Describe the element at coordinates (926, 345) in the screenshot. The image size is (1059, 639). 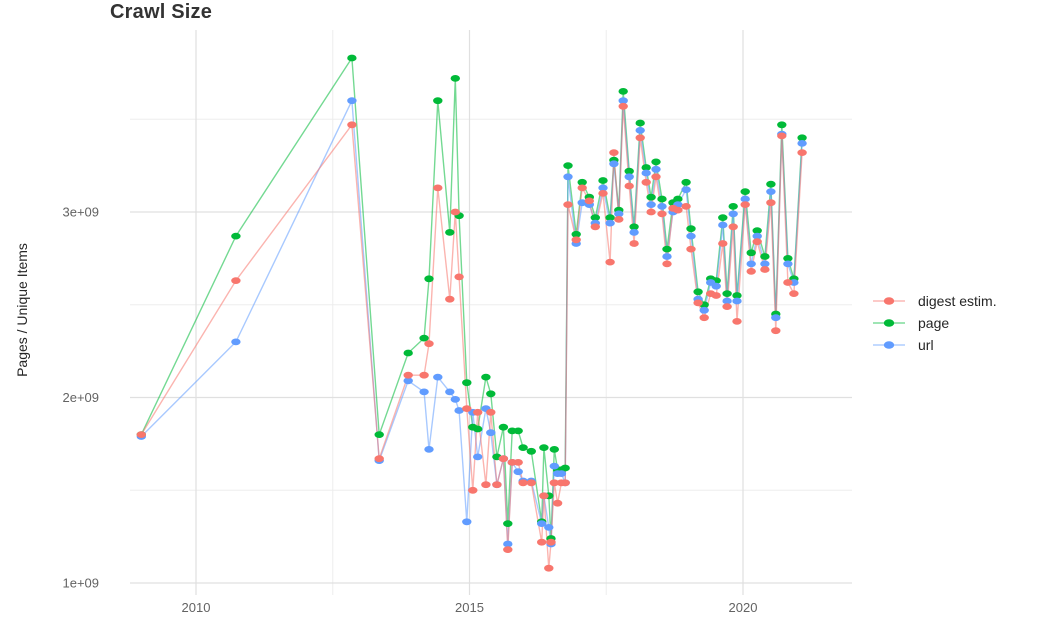
I see `legend-label: url` at that location.